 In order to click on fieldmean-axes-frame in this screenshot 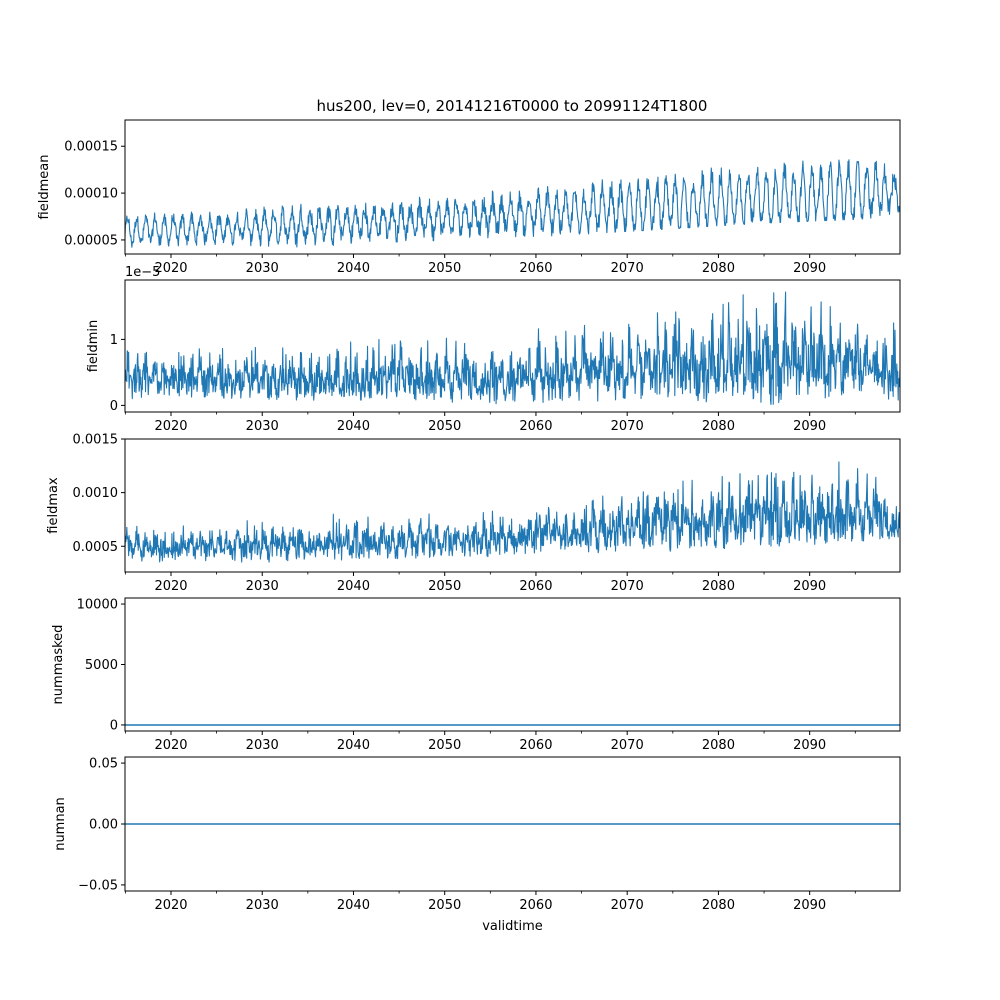, I will do `click(512, 187)`.